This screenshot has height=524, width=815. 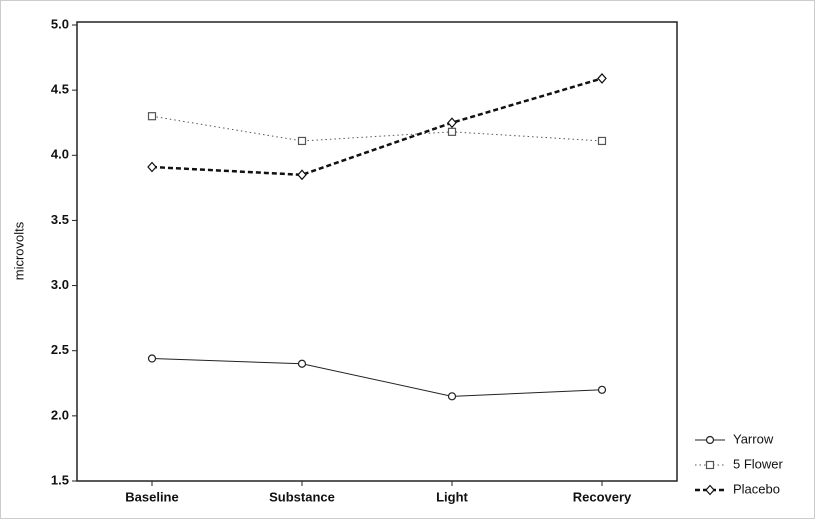 What do you see at coordinates (753, 438) in the screenshot?
I see `legend-label: Yarrow` at bounding box center [753, 438].